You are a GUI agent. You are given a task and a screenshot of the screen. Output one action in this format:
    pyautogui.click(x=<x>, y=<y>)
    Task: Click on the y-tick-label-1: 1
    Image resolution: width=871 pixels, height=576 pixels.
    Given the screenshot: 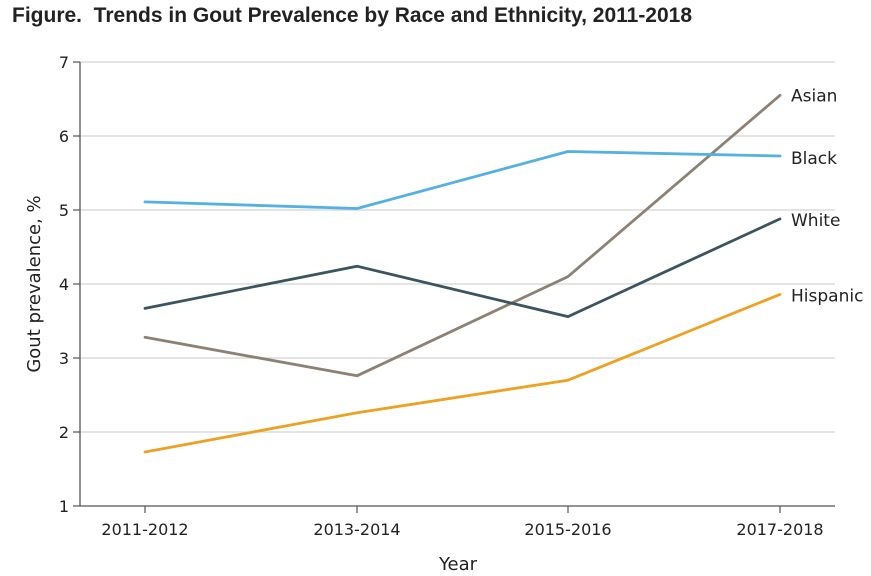 What is the action you would take?
    pyautogui.click(x=64, y=506)
    